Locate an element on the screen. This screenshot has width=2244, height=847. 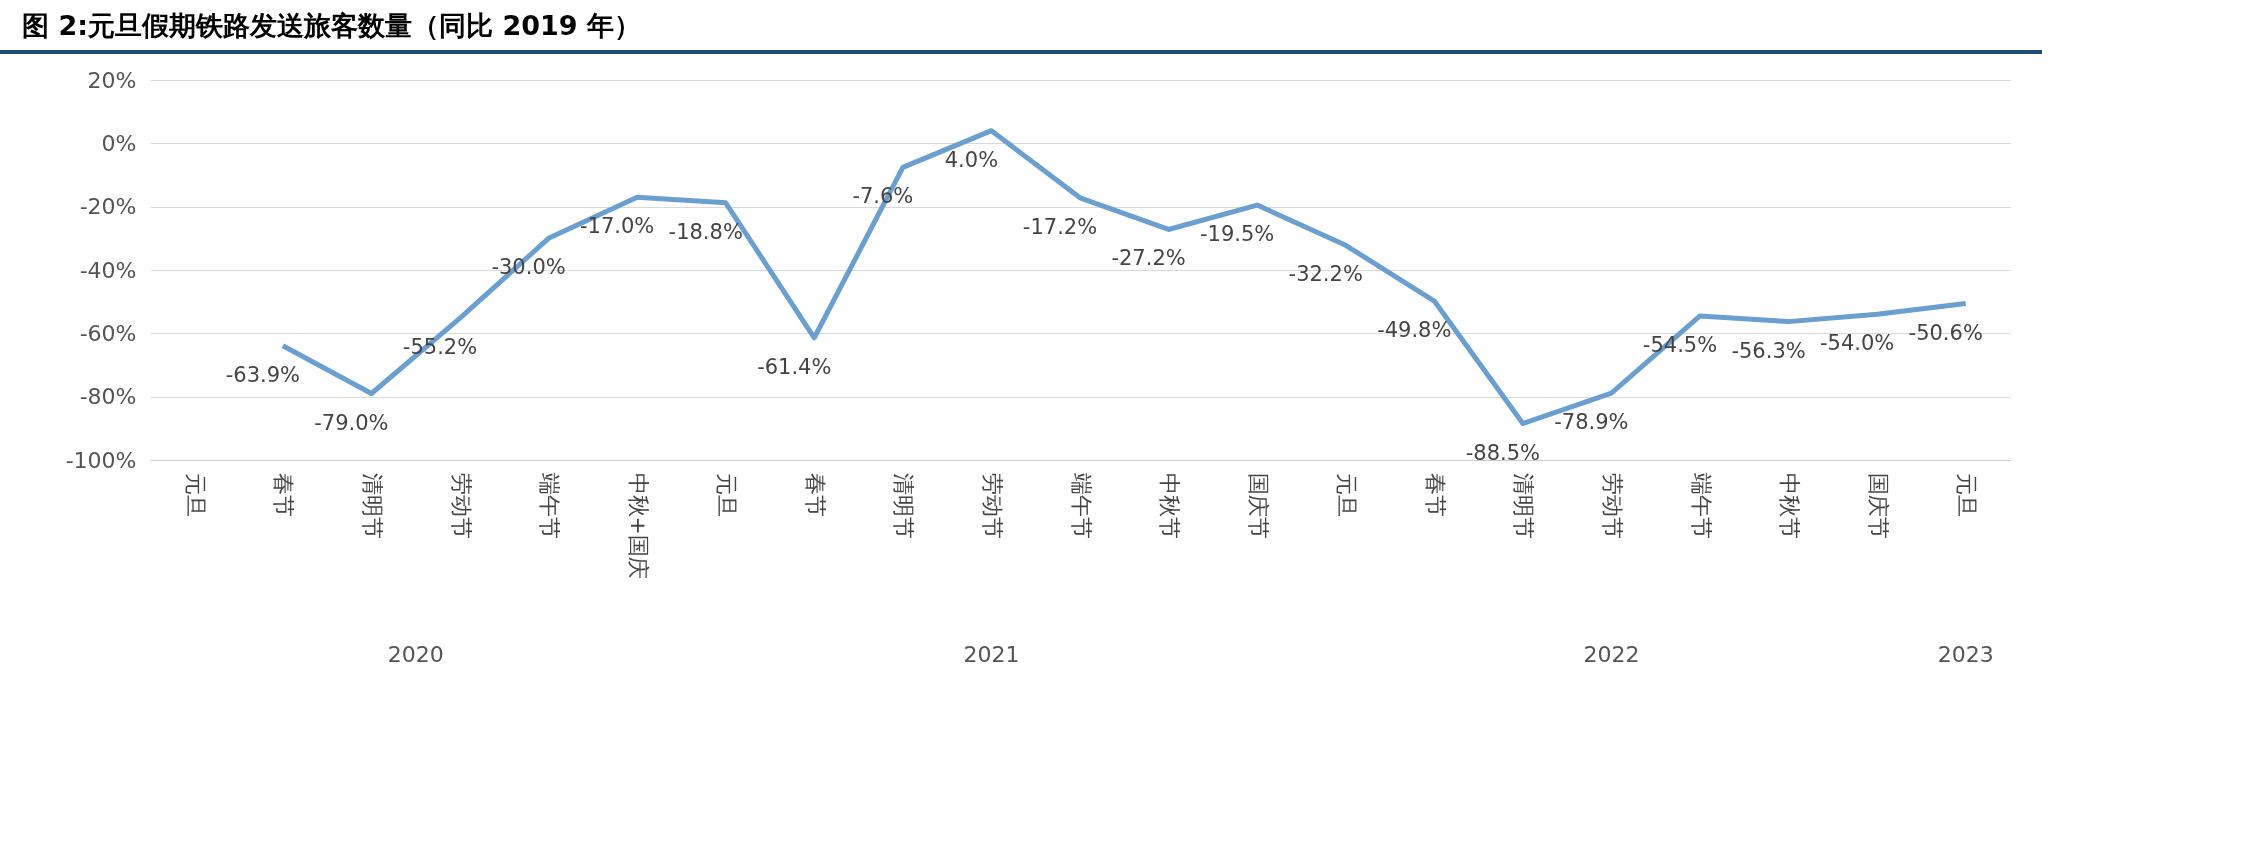
data-label: -79.0% is located at coordinates (351, 422).